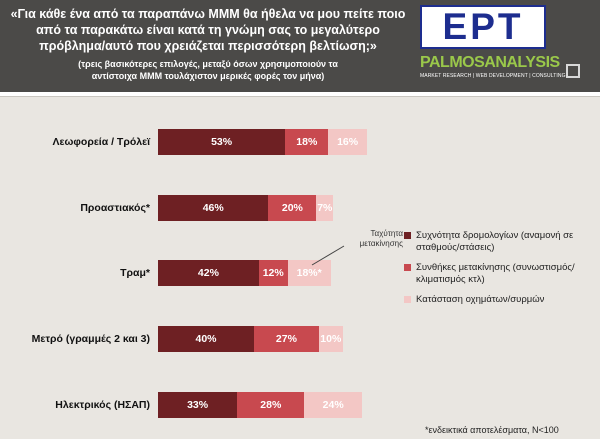  What do you see at coordinates (90, 339) in the screenshot?
I see `category-label: Μετρό (γραμμές 2 και 3)` at bounding box center [90, 339].